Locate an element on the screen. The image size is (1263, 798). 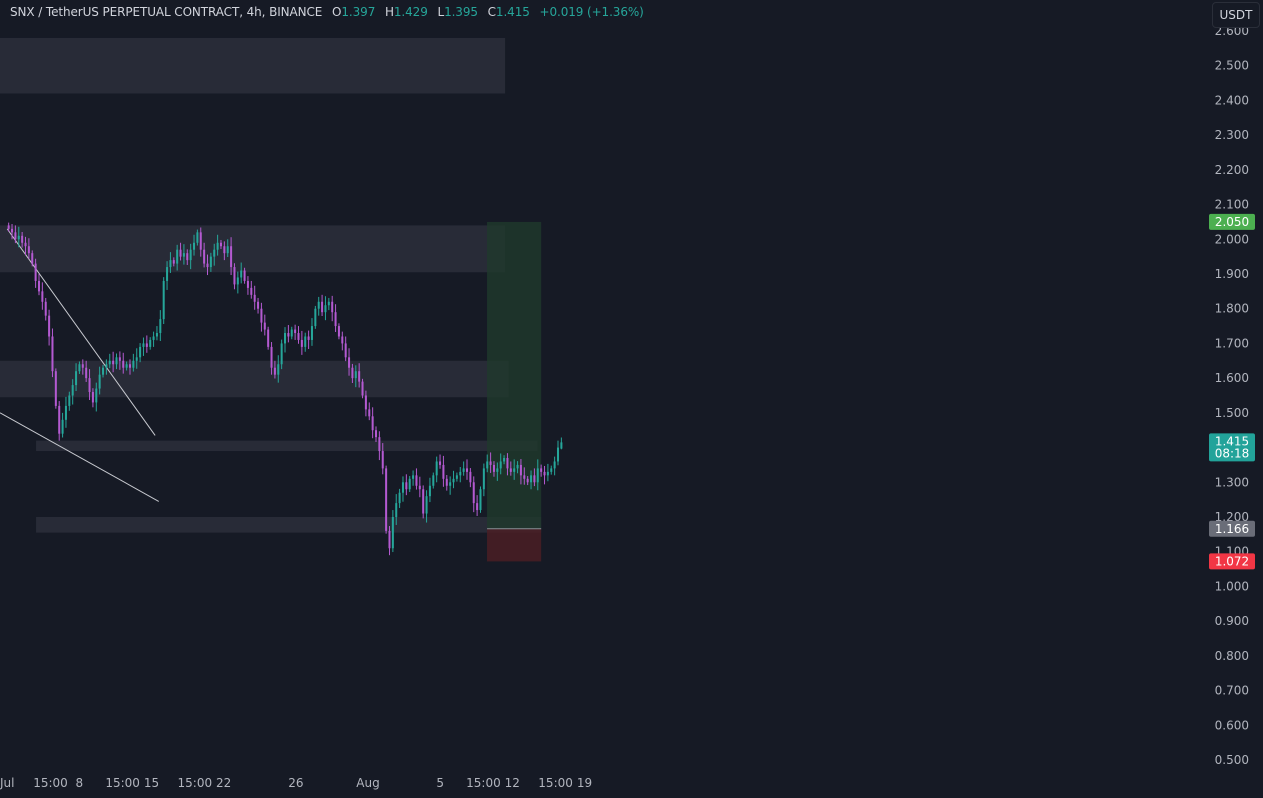
currency-button: USDT is located at coordinates (1236, 15).